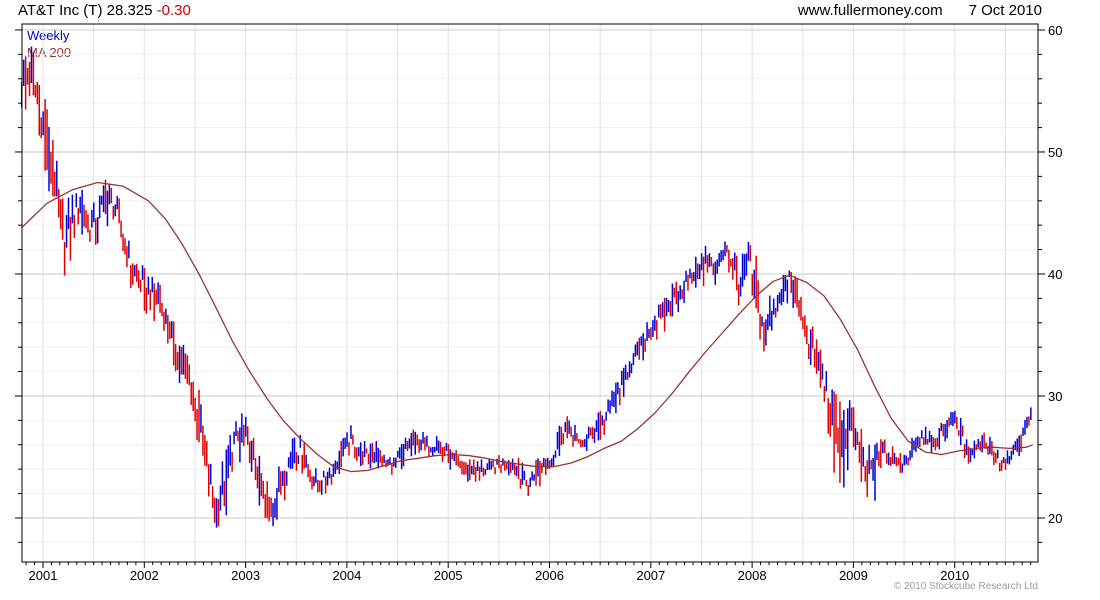 The image size is (1100, 600). I want to click on chart-legend: Weekly MA 200, so click(49, 44).